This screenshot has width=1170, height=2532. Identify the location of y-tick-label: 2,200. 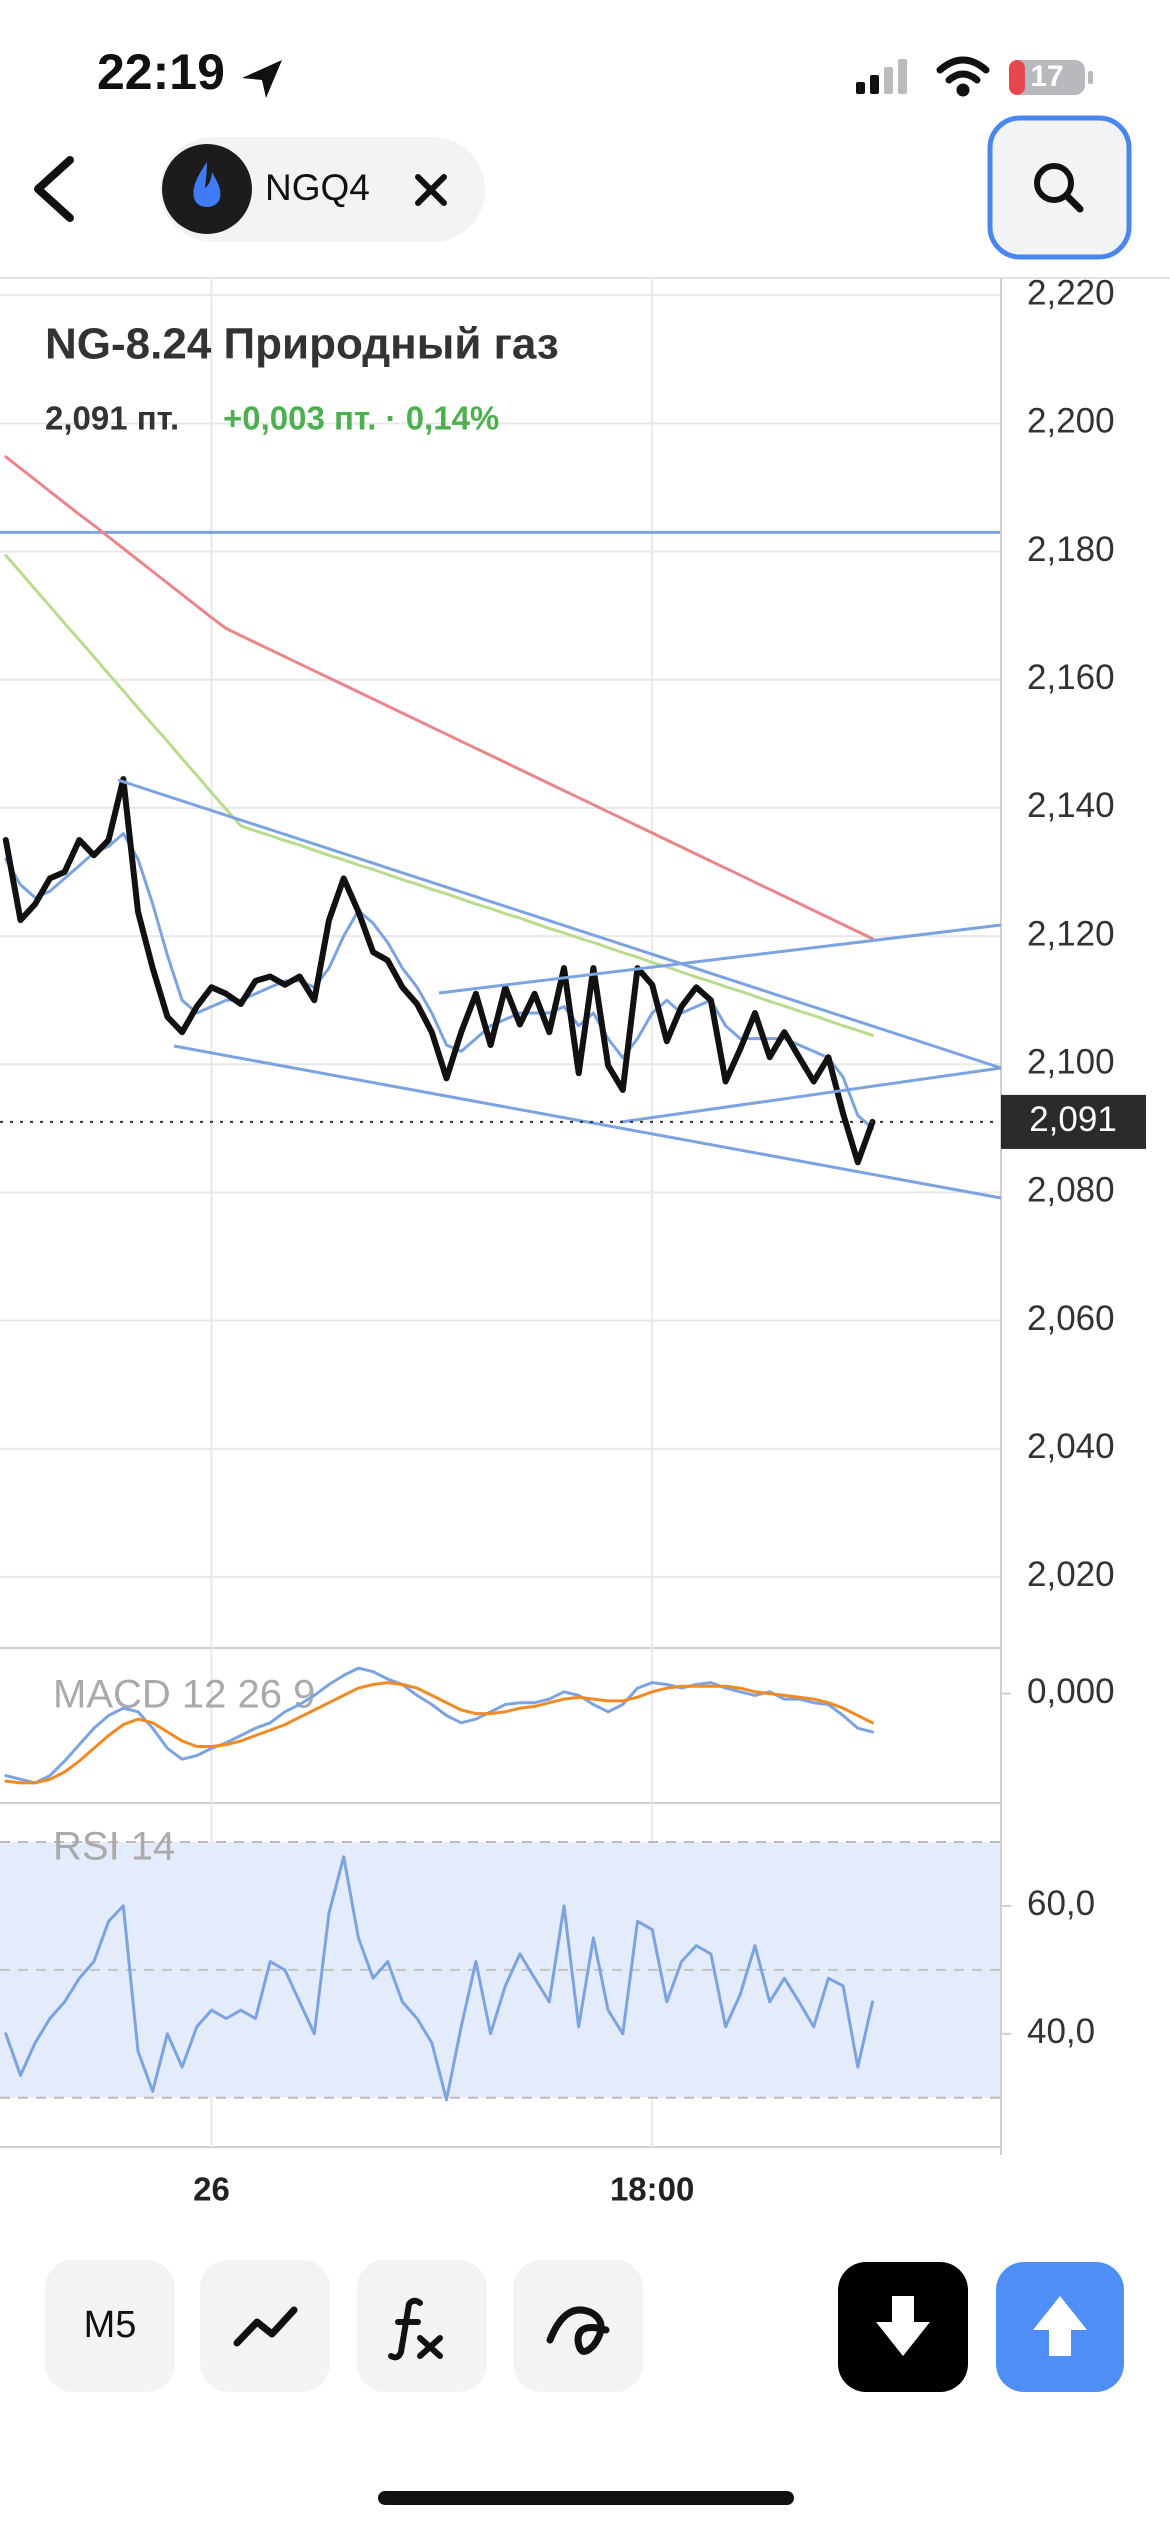
(1071, 421).